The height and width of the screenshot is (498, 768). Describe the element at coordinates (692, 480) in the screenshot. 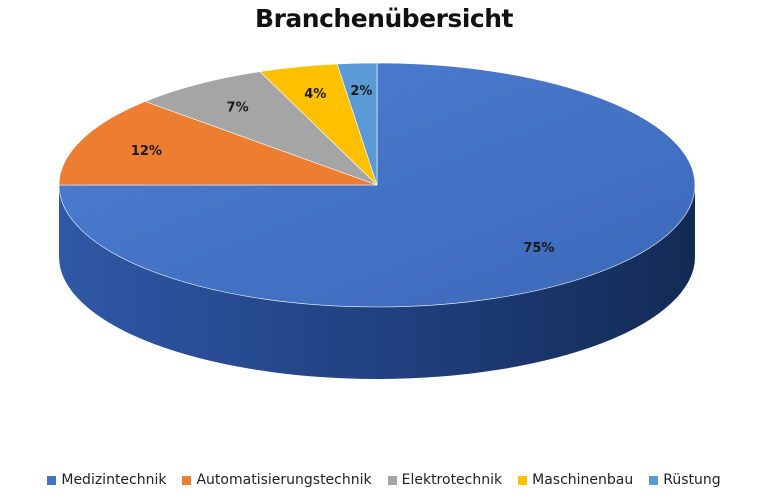

I see `legend-label: Rüstung` at that location.